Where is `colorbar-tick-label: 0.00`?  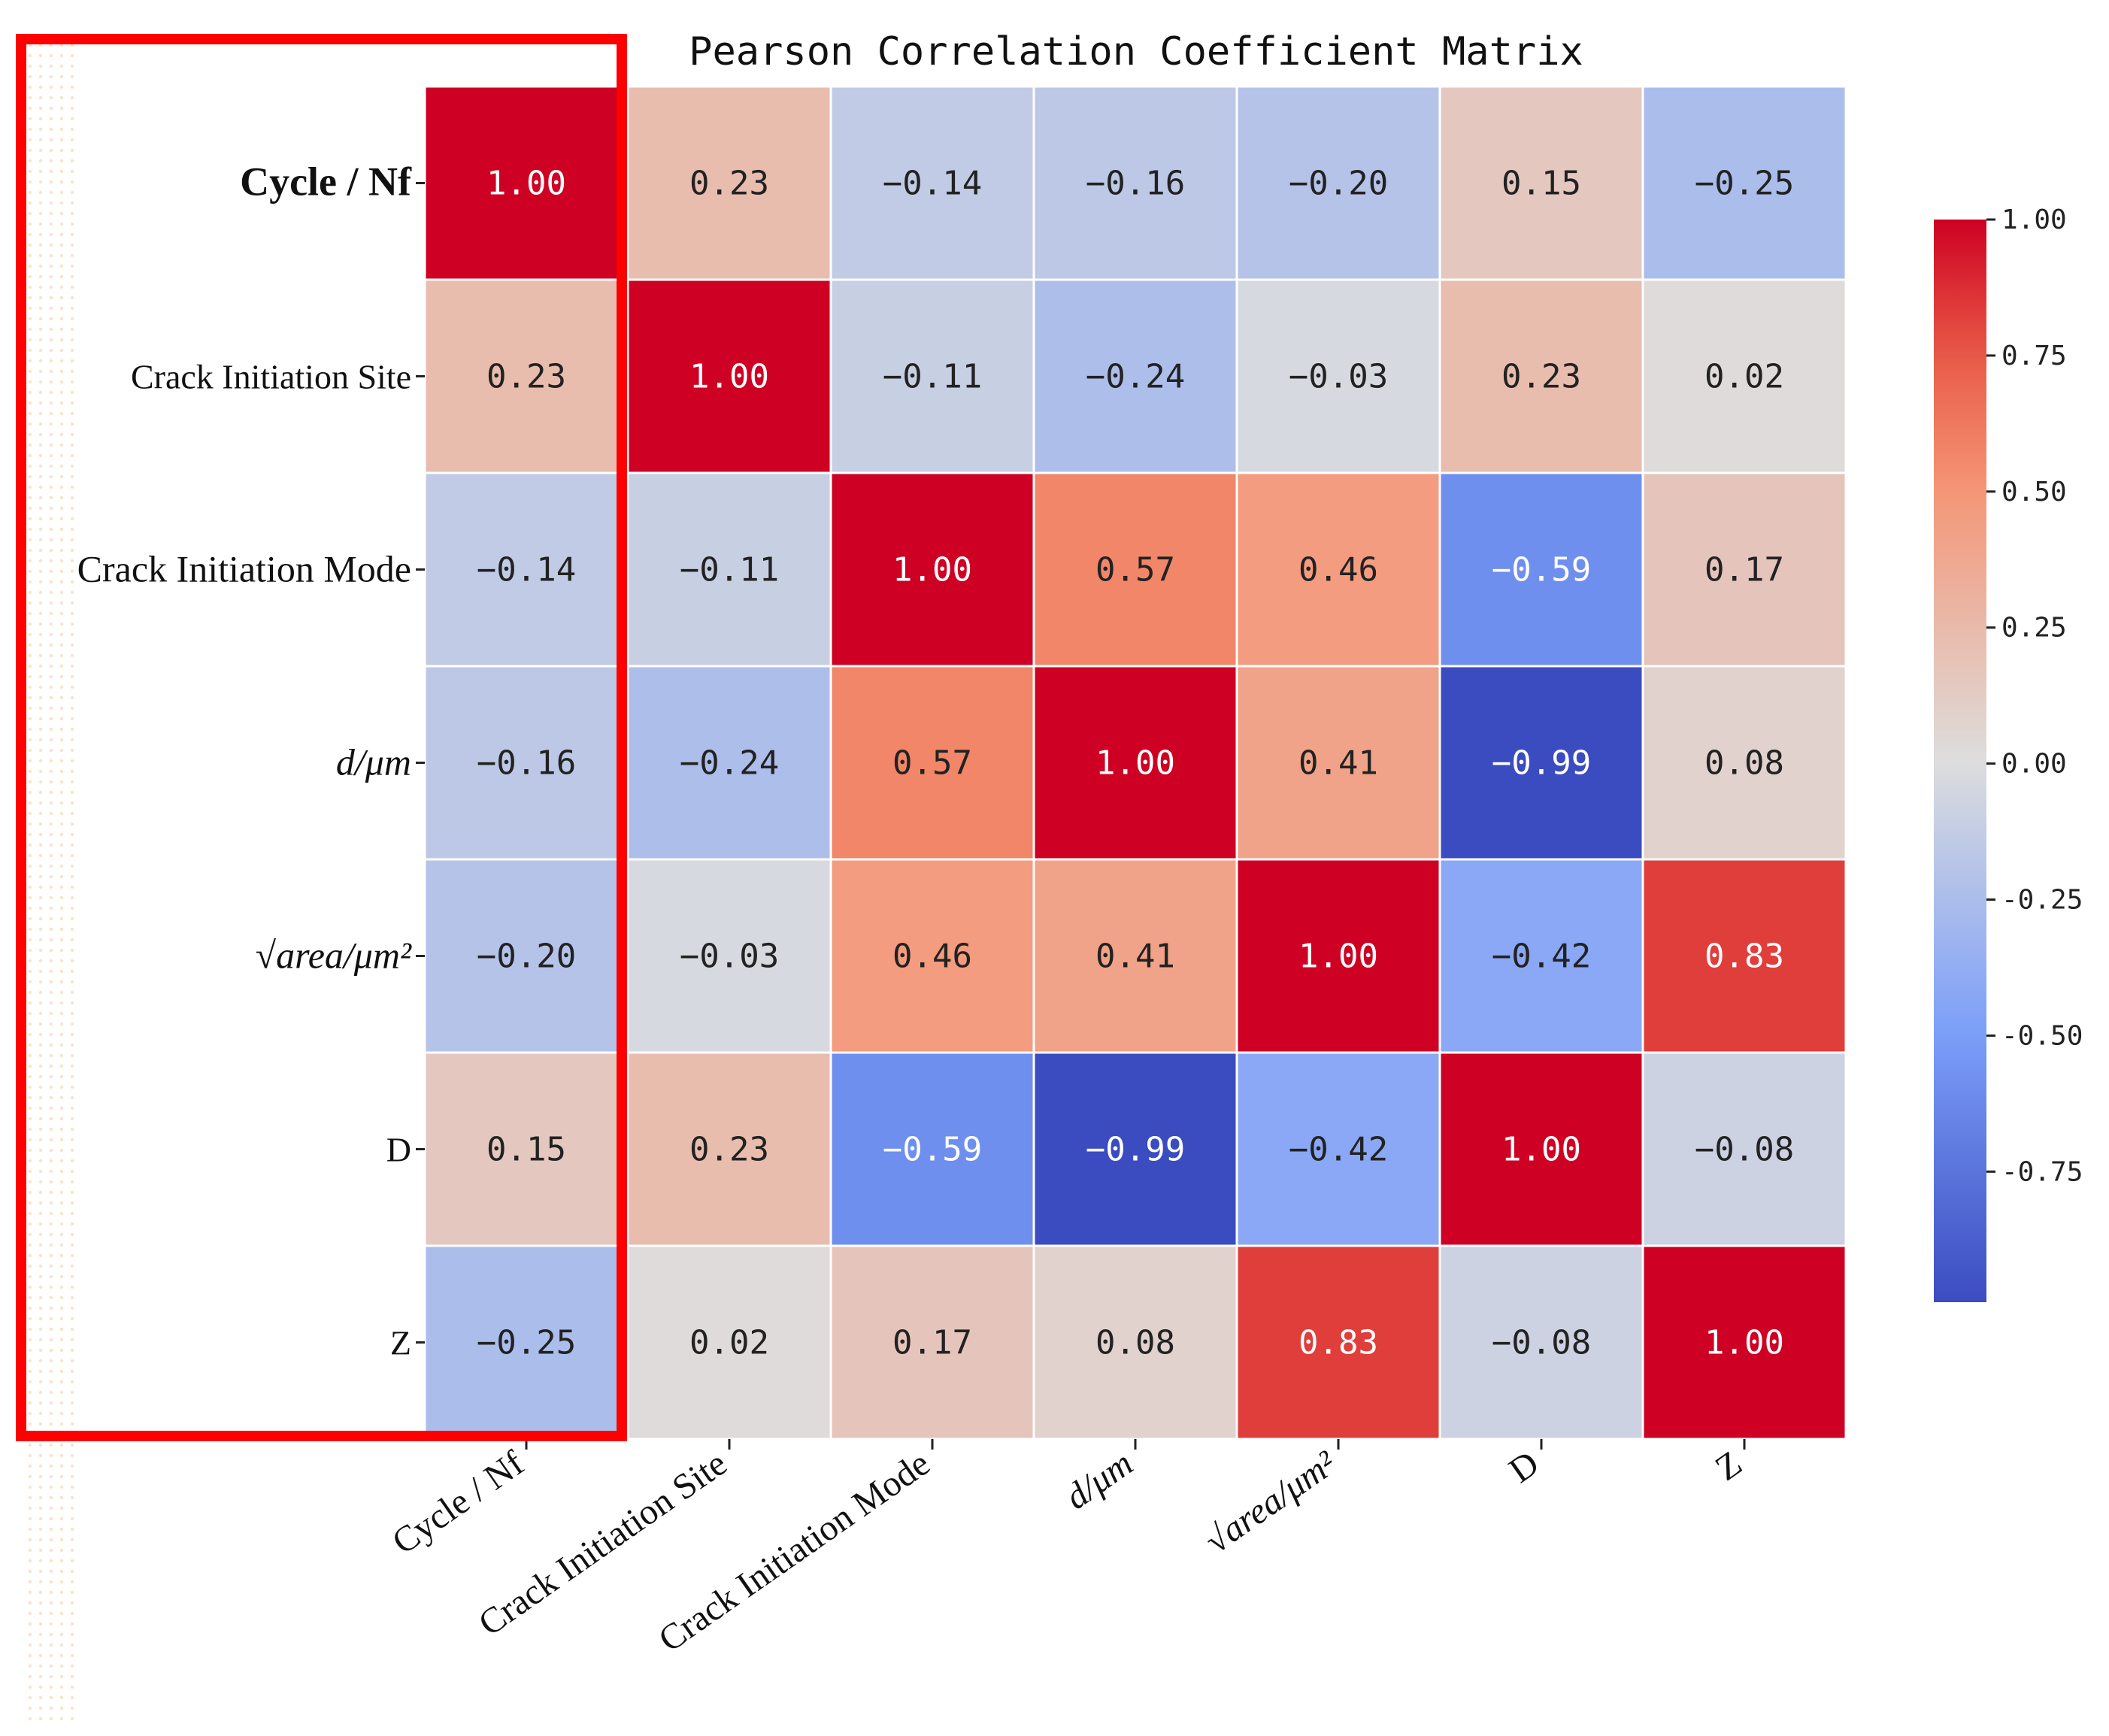
colorbar-tick-label: 0.00 is located at coordinates (2034, 764).